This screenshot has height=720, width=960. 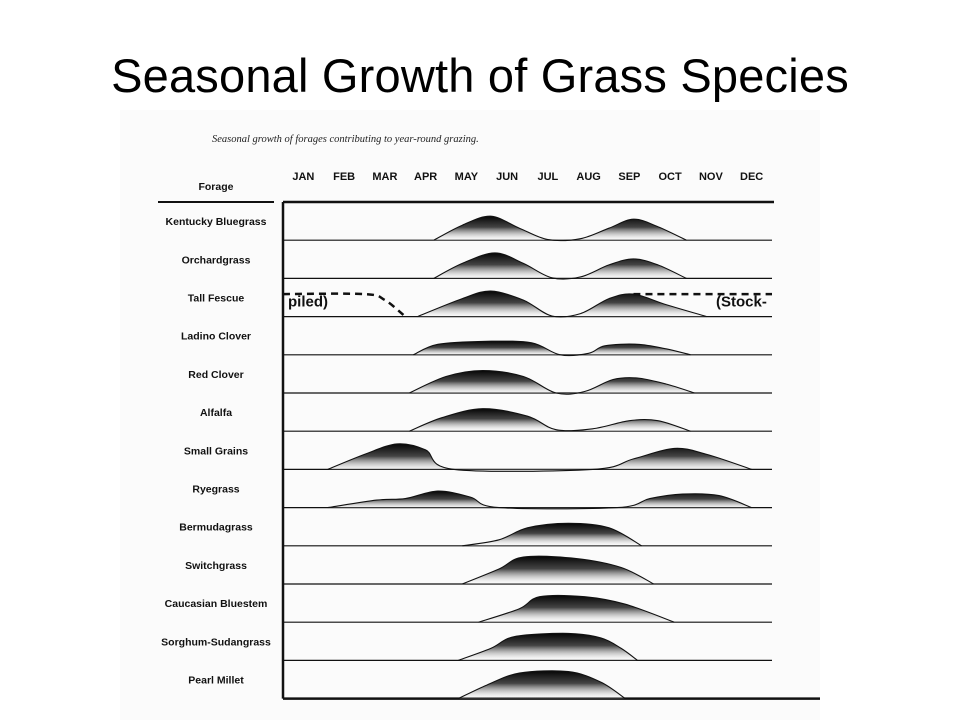 I want to click on growth-curve-pearl-millet, so click(x=541, y=685).